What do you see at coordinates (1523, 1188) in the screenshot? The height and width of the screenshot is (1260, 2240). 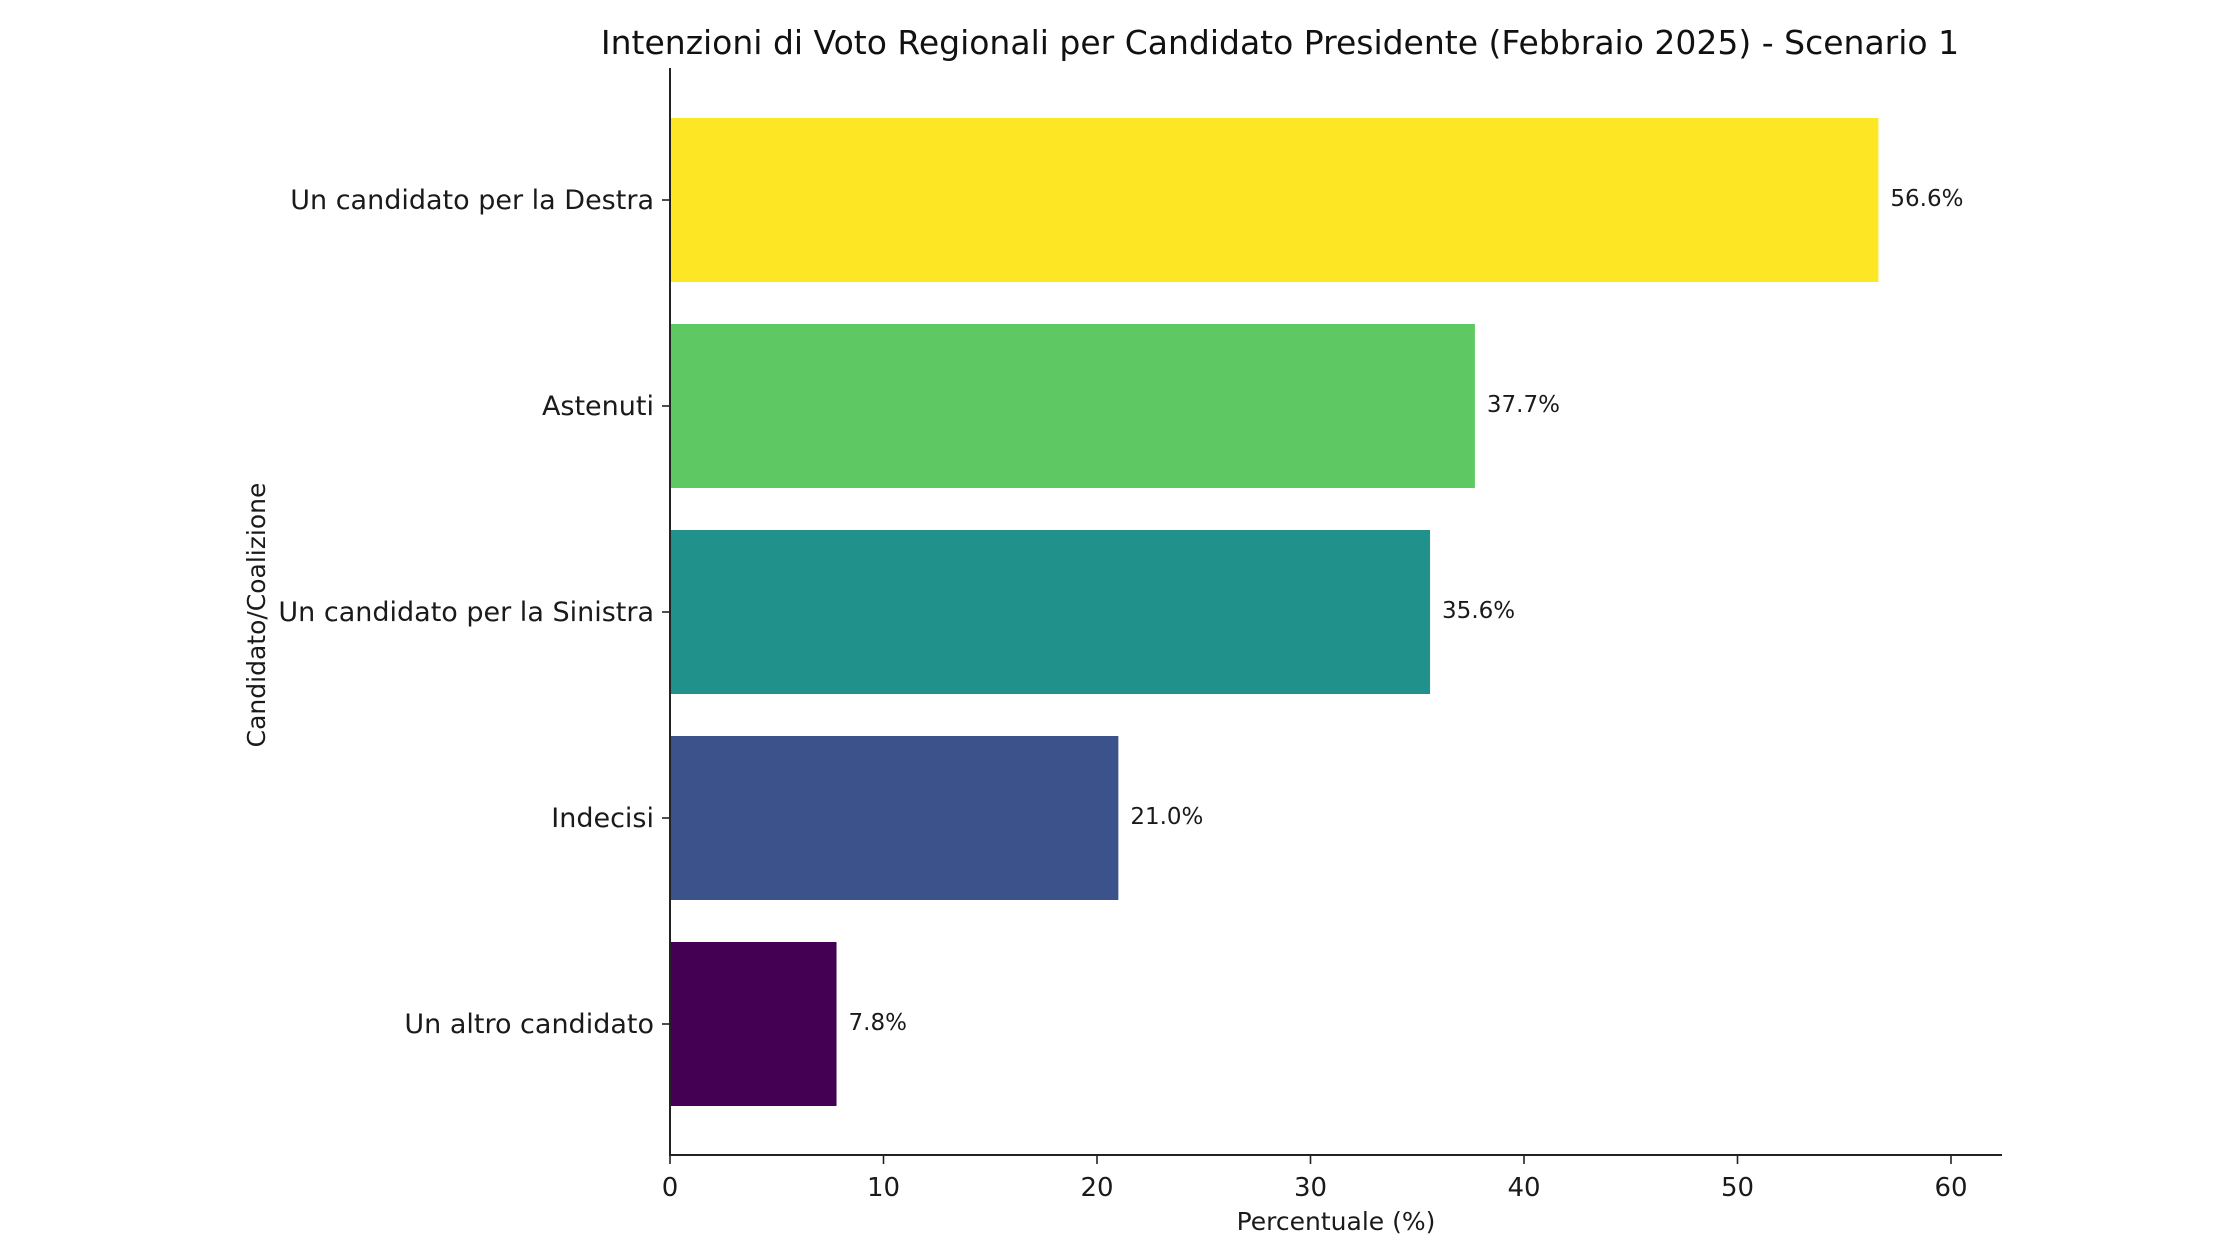 I see `x-tick-label: 40` at bounding box center [1523, 1188].